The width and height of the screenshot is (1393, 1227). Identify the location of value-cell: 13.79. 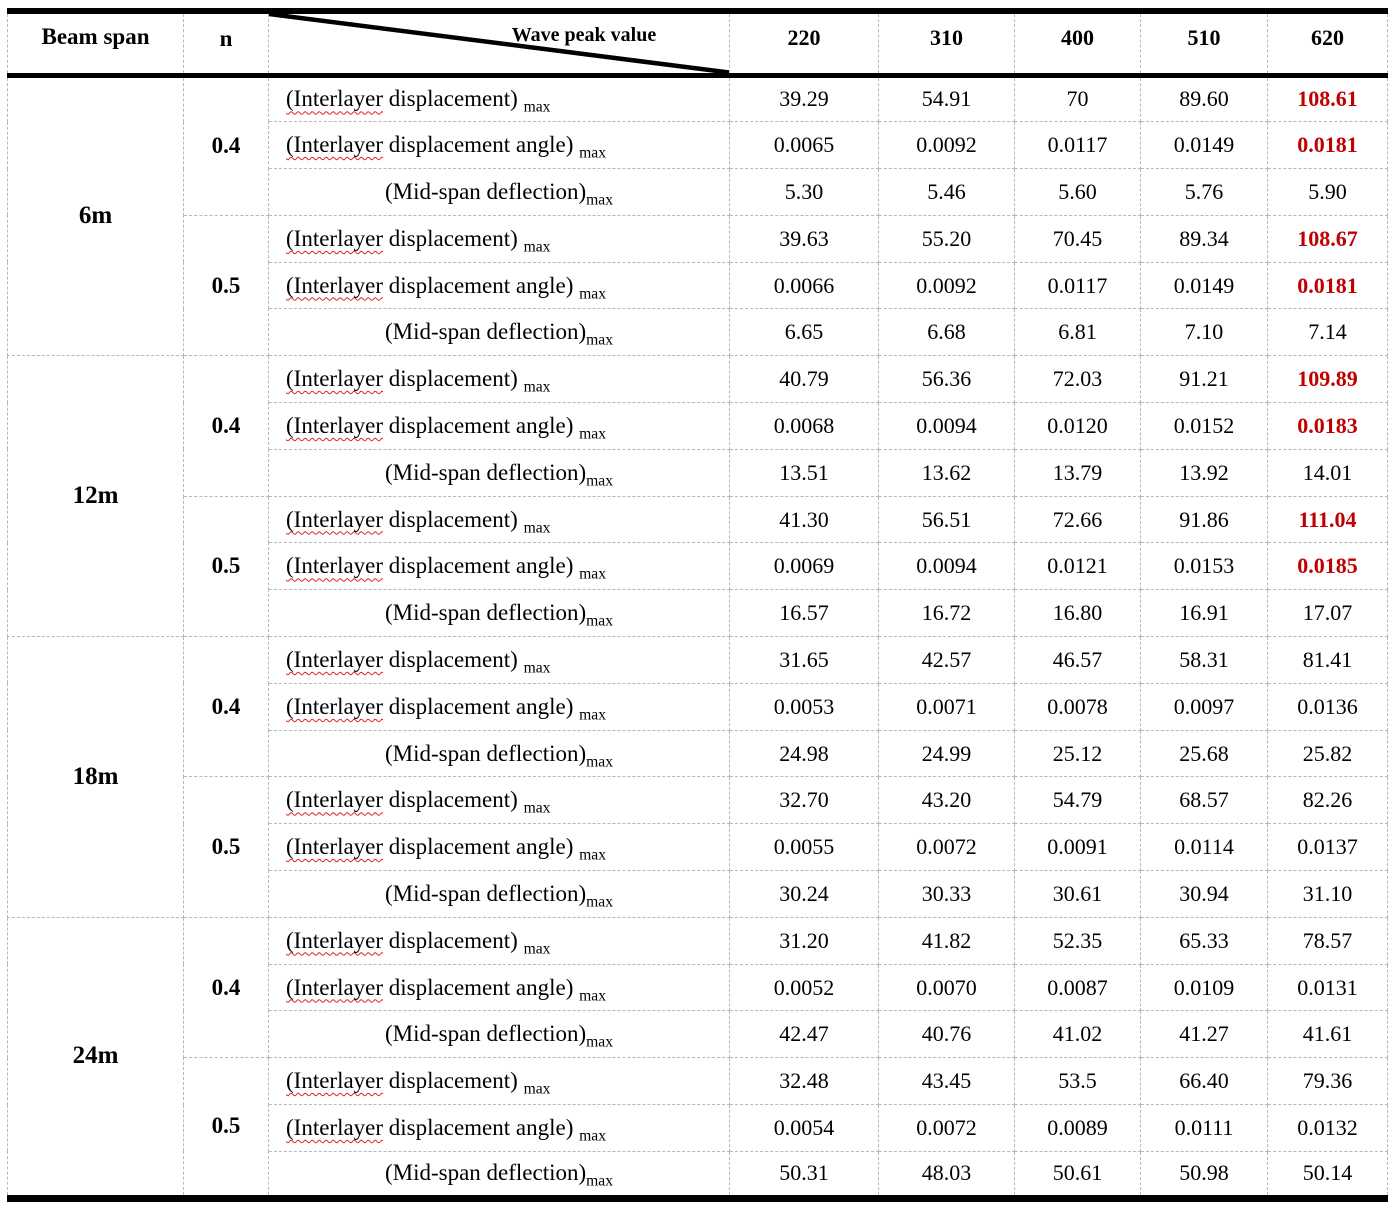
(1077, 472).